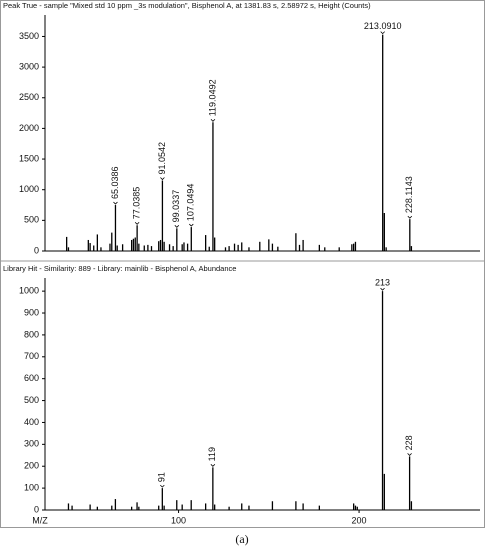  I want to click on peak-label: 107.0494, so click(191, 203).